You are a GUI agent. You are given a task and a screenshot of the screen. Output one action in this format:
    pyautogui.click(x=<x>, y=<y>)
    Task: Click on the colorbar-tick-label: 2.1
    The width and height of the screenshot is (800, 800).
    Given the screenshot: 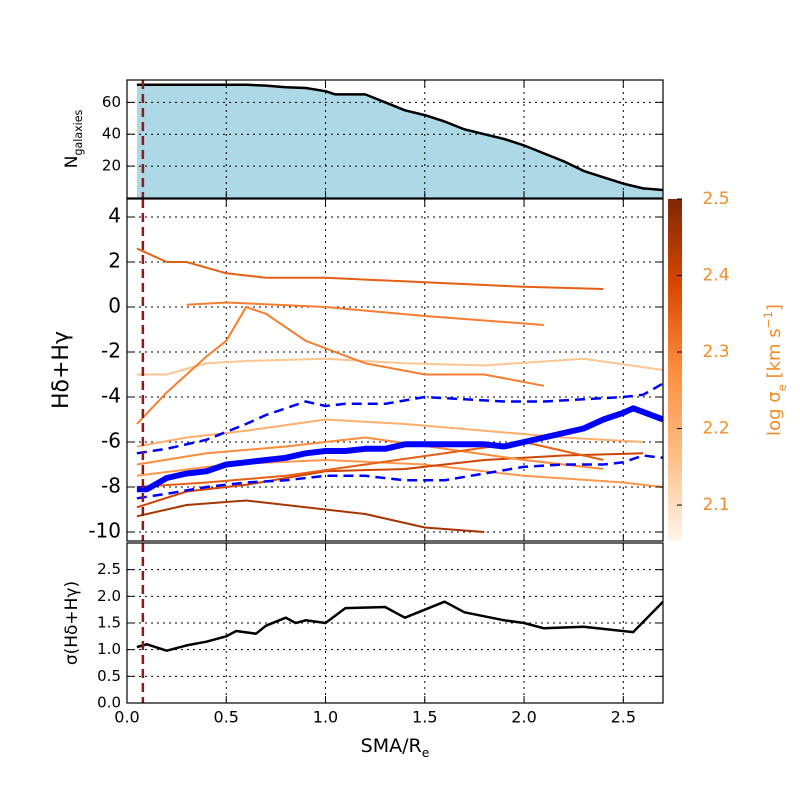 What is the action you would take?
    pyautogui.click(x=715, y=505)
    